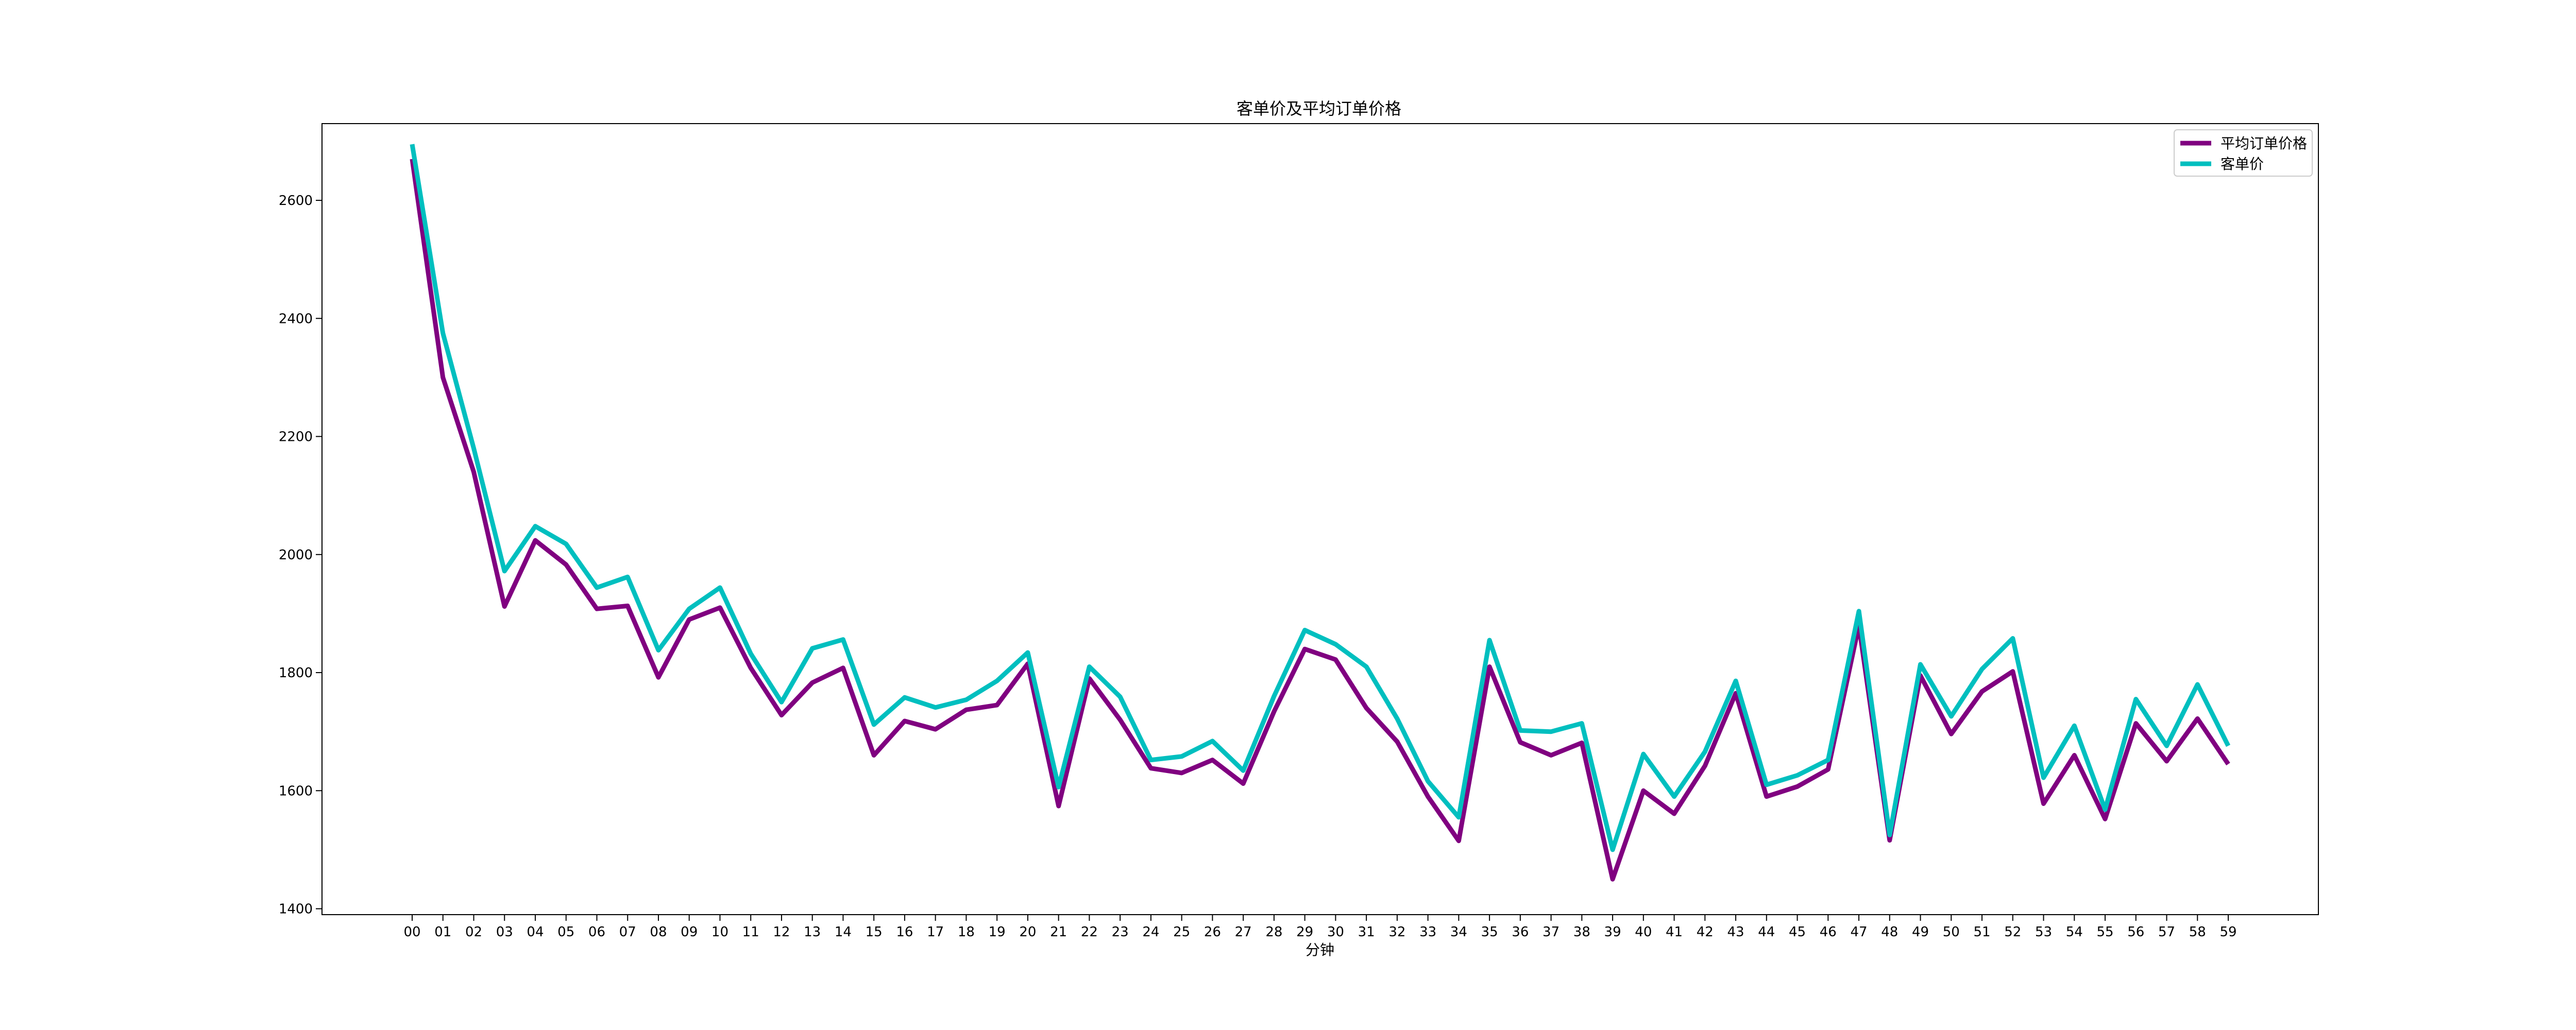  I want to click on y-tick-label: 1800, so click(296, 673).